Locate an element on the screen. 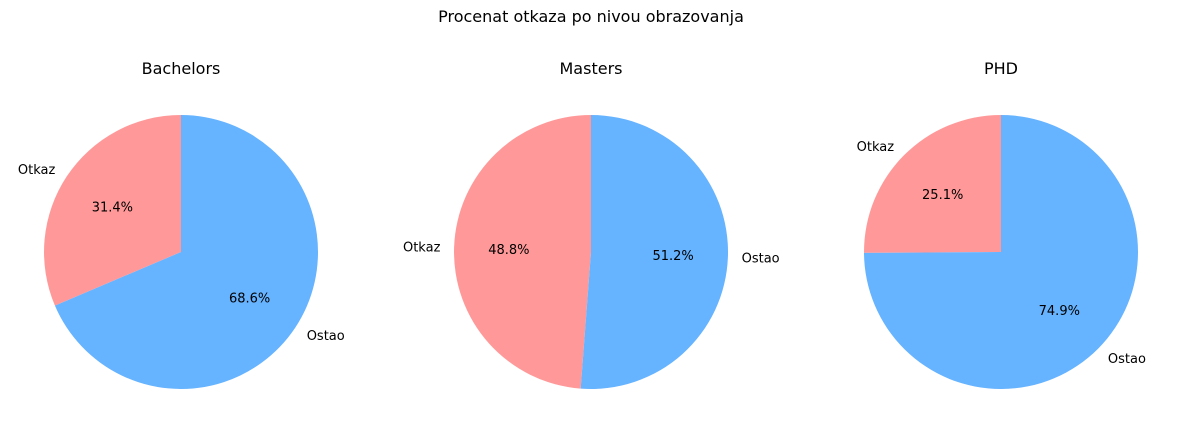 The image size is (1182, 433). pie-percent-label: 25.1% is located at coordinates (942, 195).